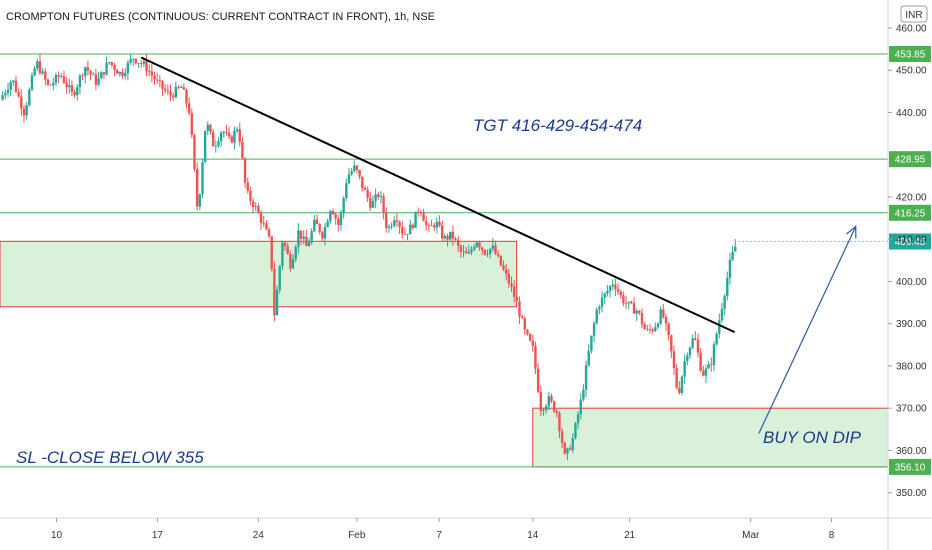  I want to click on forecast-arrow-shaft, so click(807, 330).